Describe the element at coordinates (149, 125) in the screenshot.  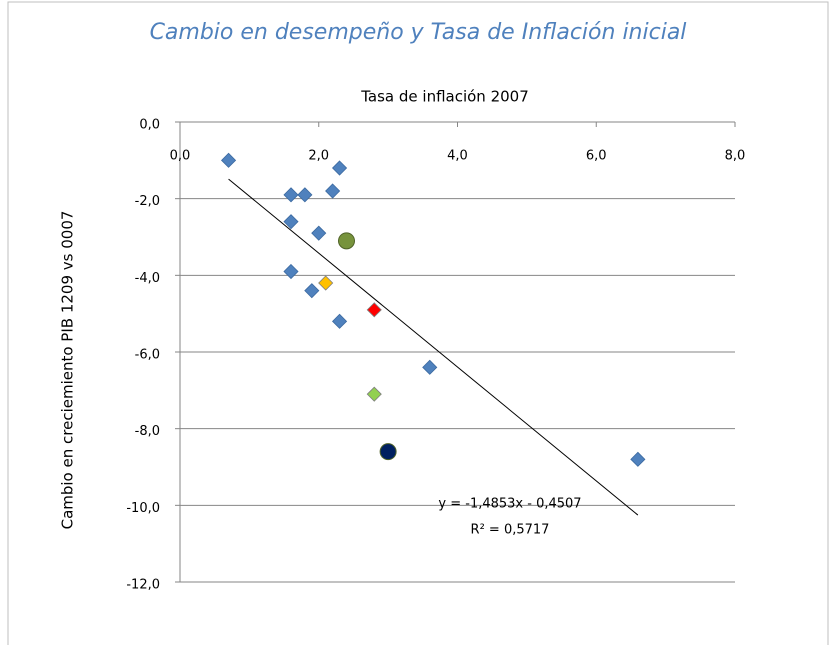
I see `y-tick-label: 0,0` at that location.